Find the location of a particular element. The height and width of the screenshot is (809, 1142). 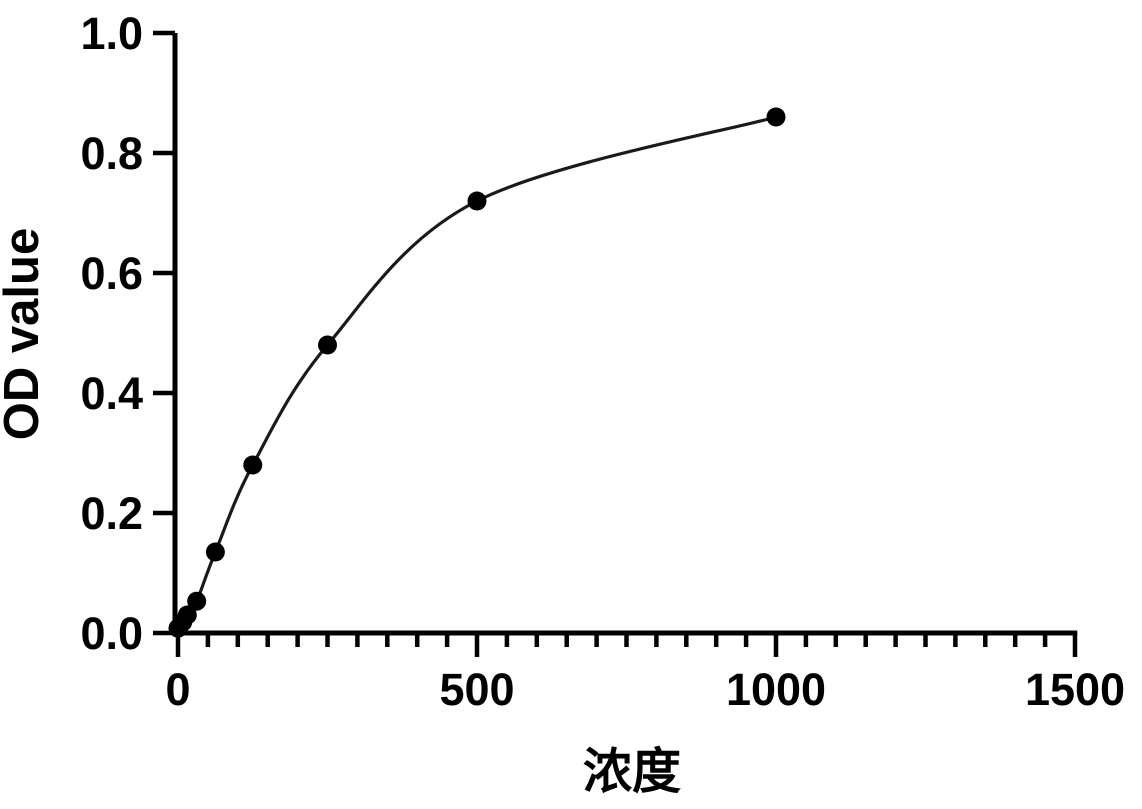

x-axis-tick-labels: 0 500 1000 1500 is located at coordinates (645, 689).